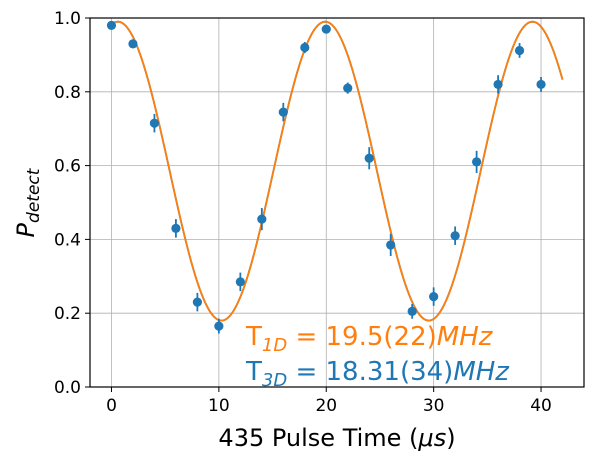 This screenshot has width=594, height=464. I want to click on annotation-t3d-eq: = 18.31(34), so click(370, 372).